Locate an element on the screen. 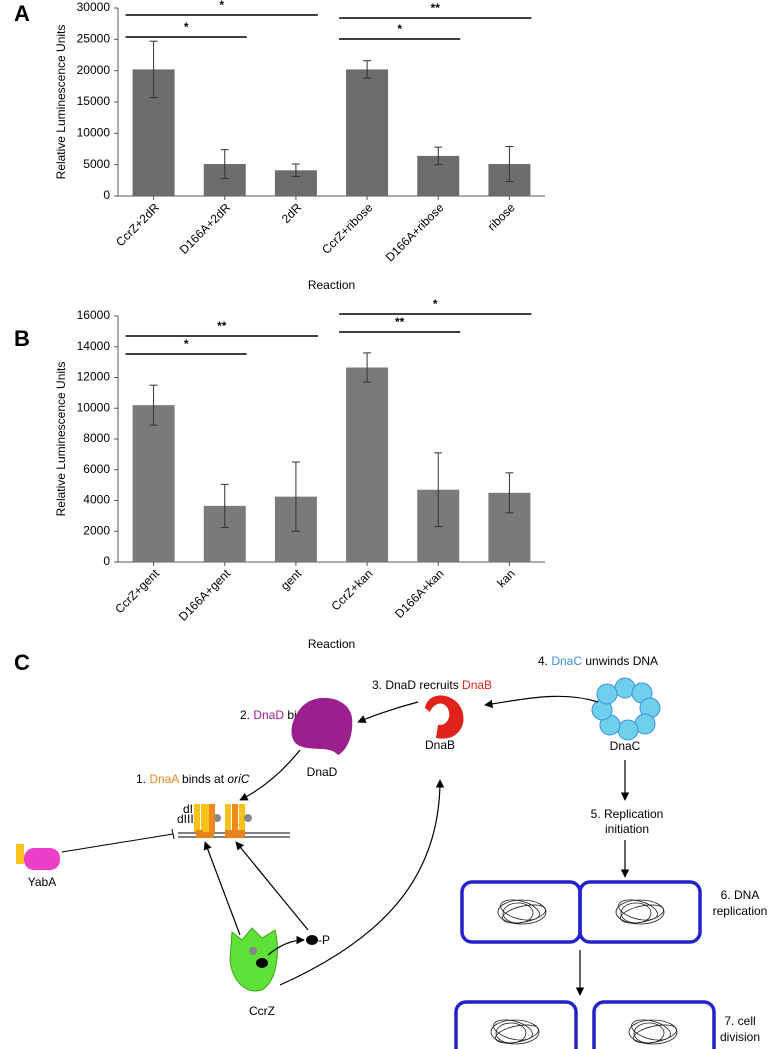 This screenshot has height=1049, width=782. y-tick-label: 8000 is located at coordinates (96, 438).